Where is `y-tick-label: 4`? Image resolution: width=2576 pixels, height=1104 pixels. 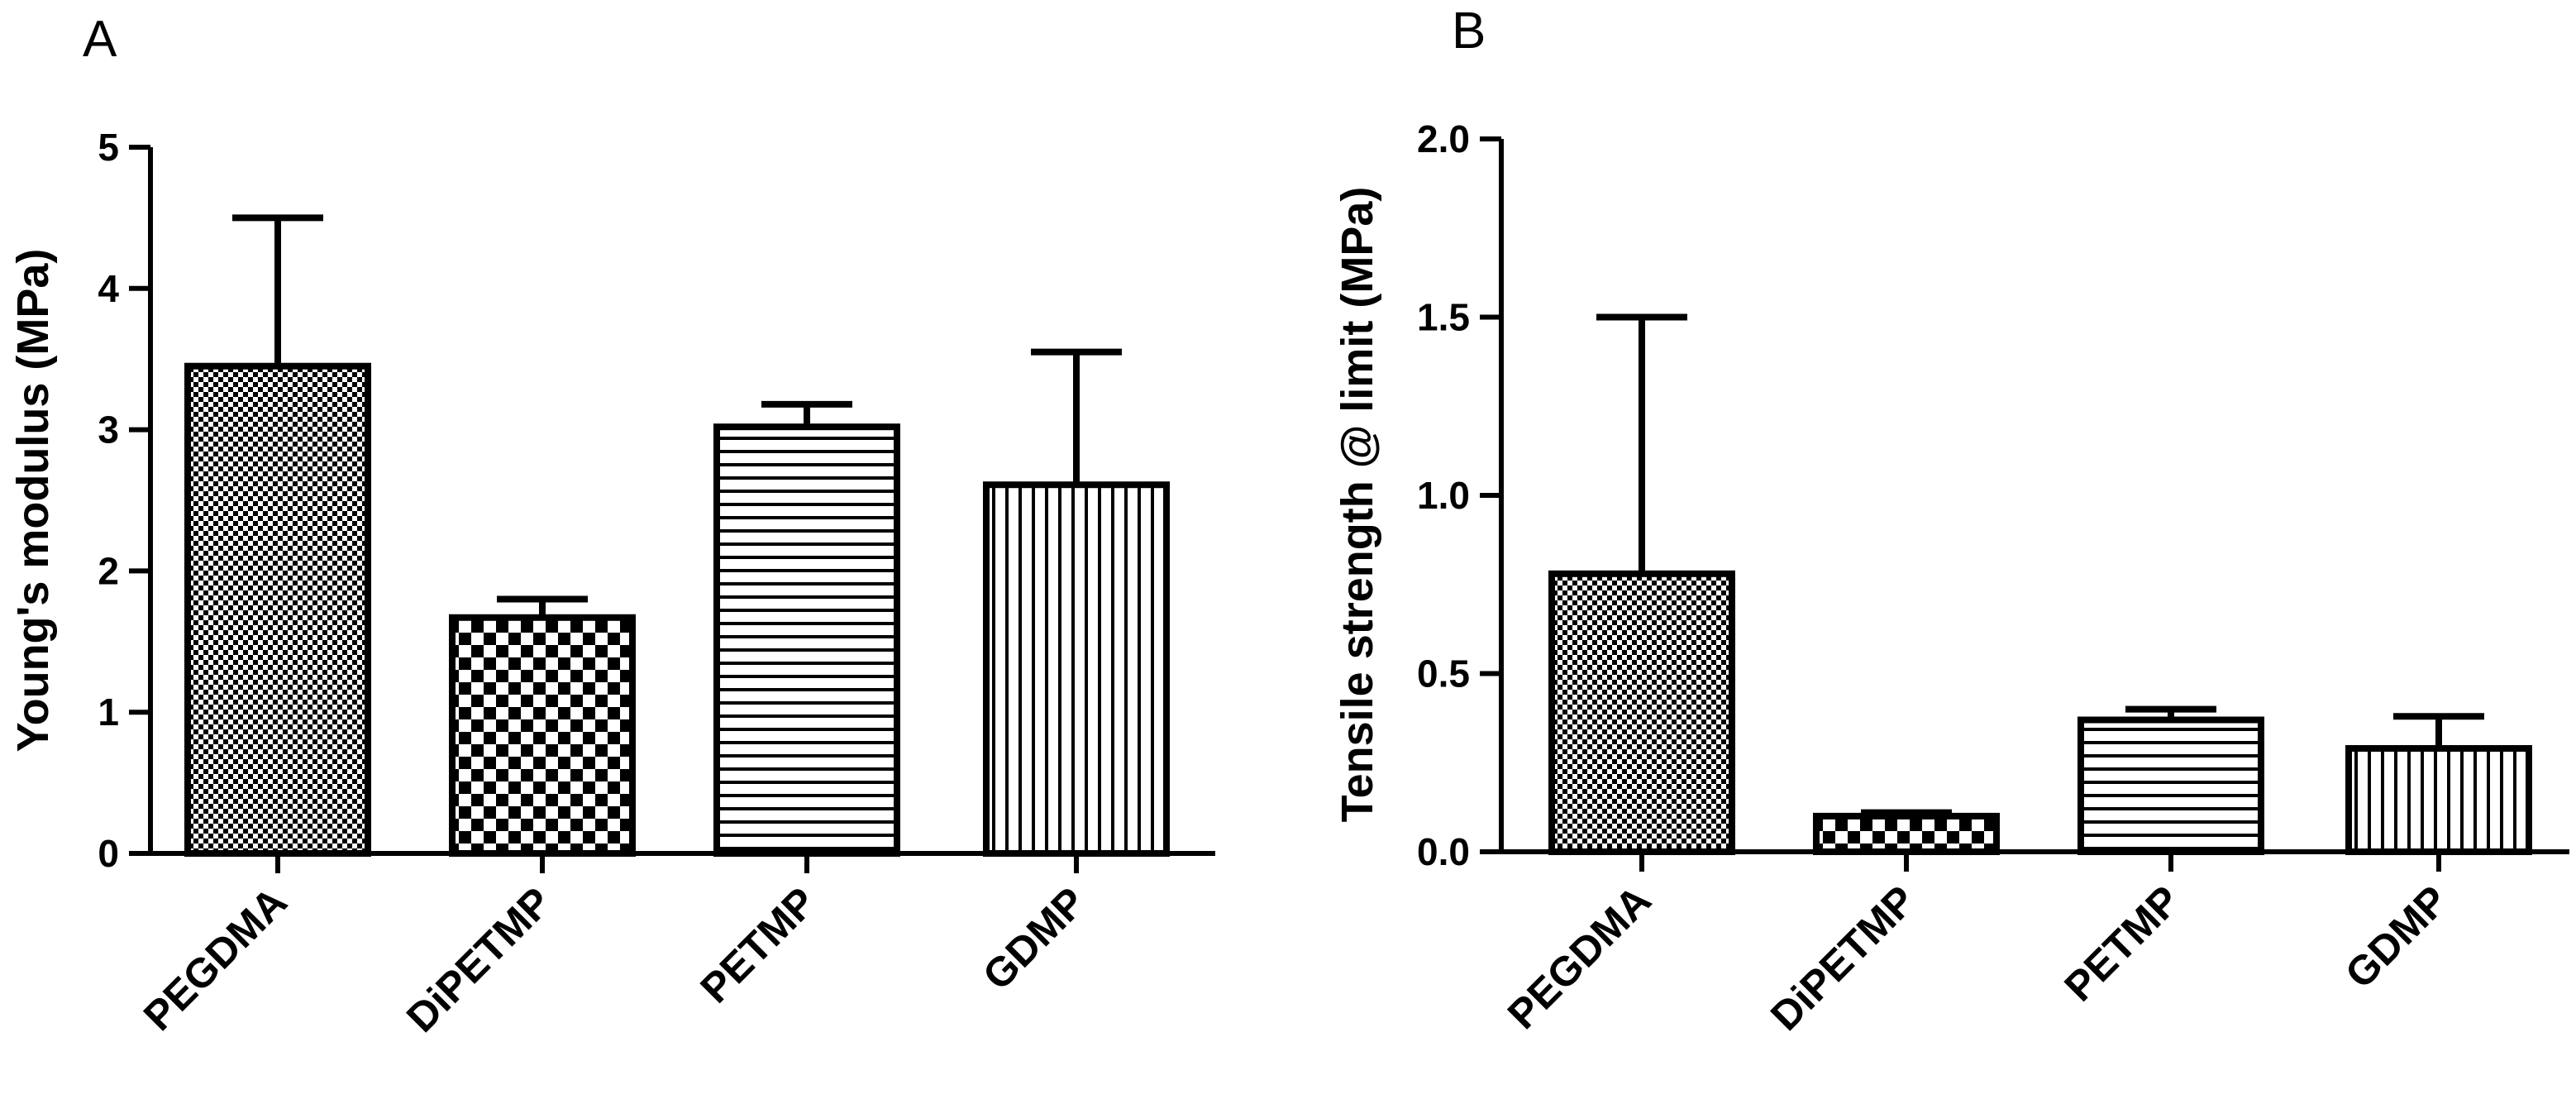
y-tick-label: 4 is located at coordinates (109, 288).